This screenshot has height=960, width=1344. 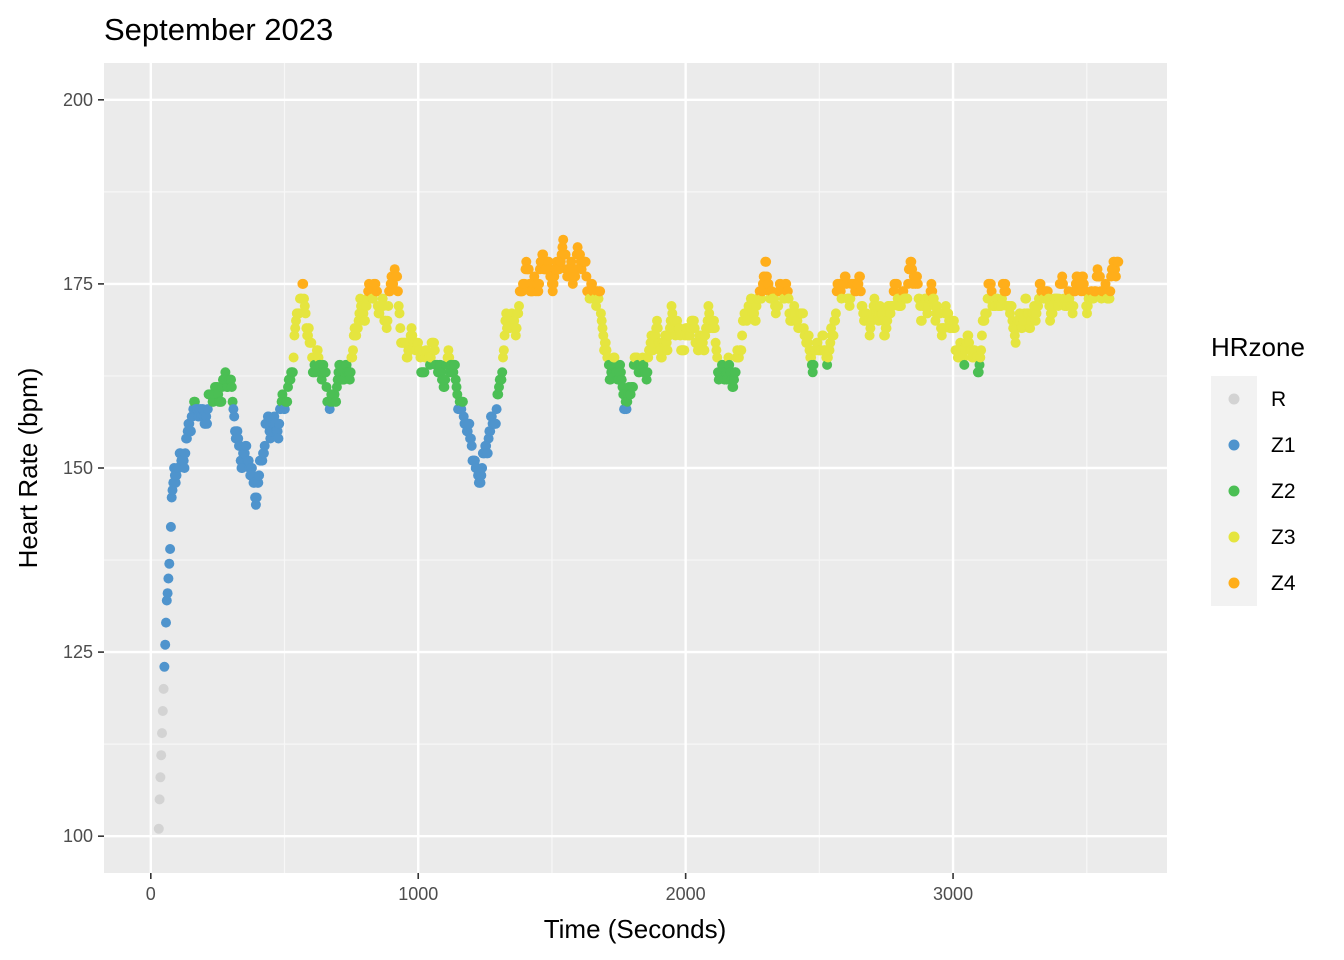 What do you see at coordinates (1278, 399) in the screenshot?
I see `legend-label-r: R` at bounding box center [1278, 399].